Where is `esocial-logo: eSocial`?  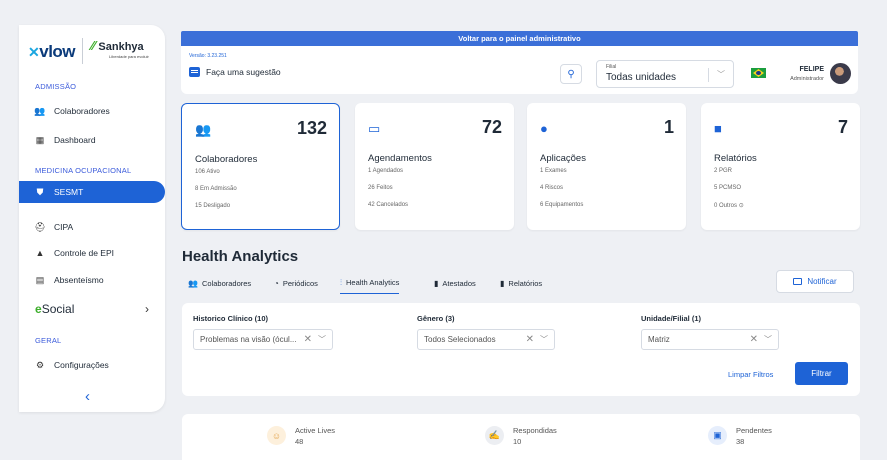 esocial-logo: eSocial is located at coordinates (55, 309).